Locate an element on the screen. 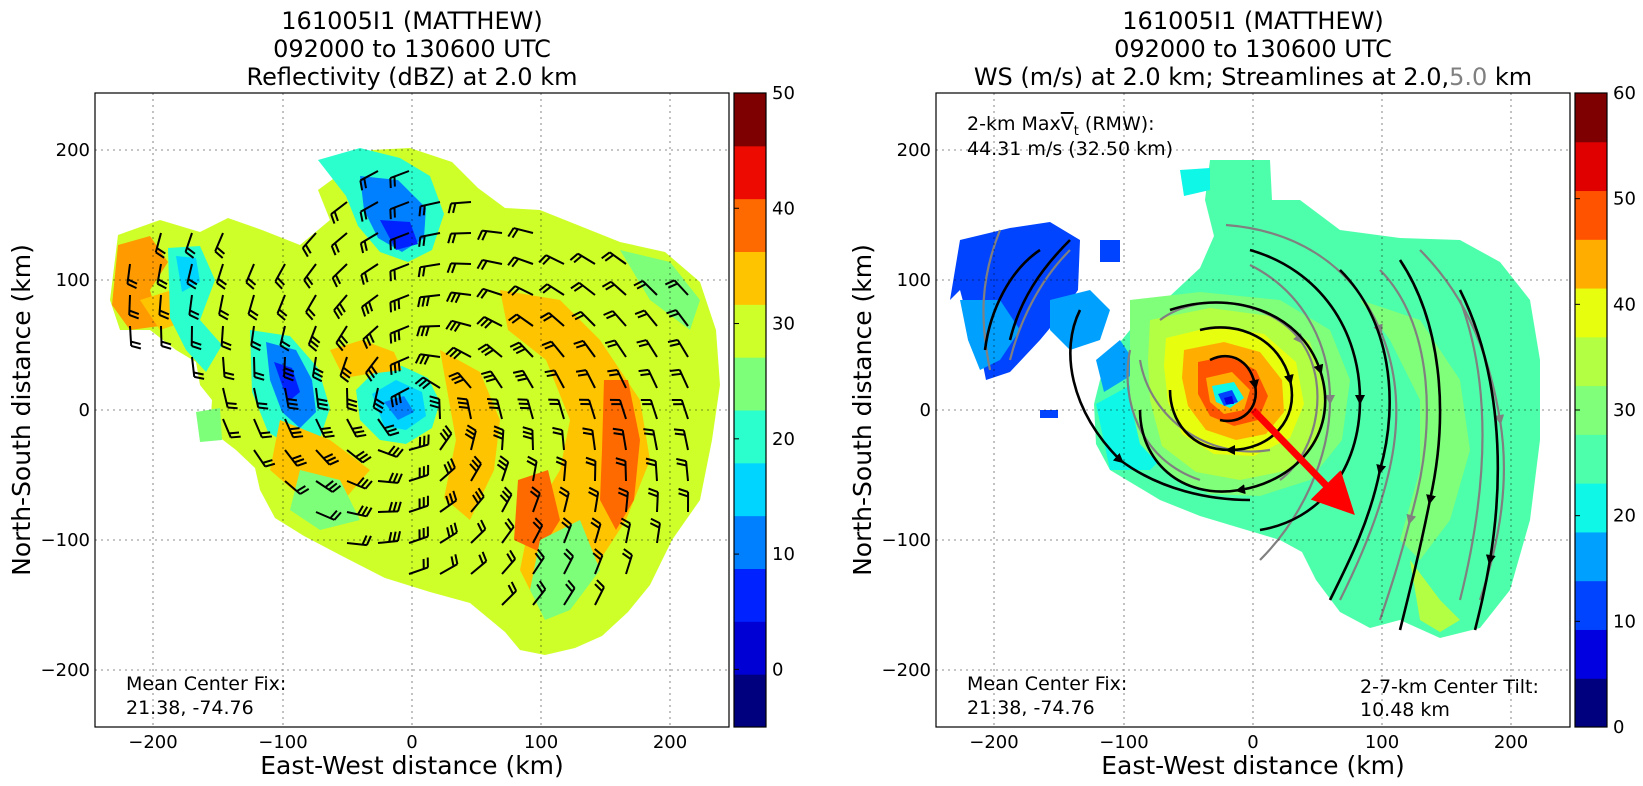  center-tilt-arrow is located at coordinates (1302, 461).